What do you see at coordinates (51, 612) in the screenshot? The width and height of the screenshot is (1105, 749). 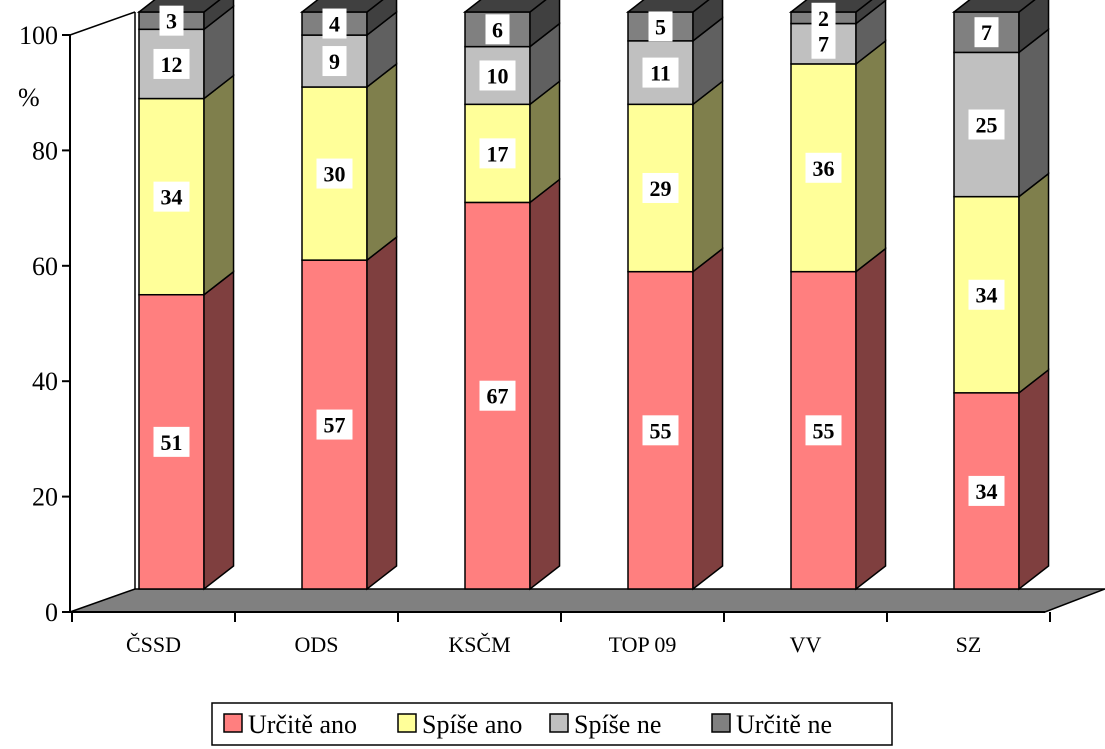 I see `y-tick-label: 0` at bounding box center [51, 612].